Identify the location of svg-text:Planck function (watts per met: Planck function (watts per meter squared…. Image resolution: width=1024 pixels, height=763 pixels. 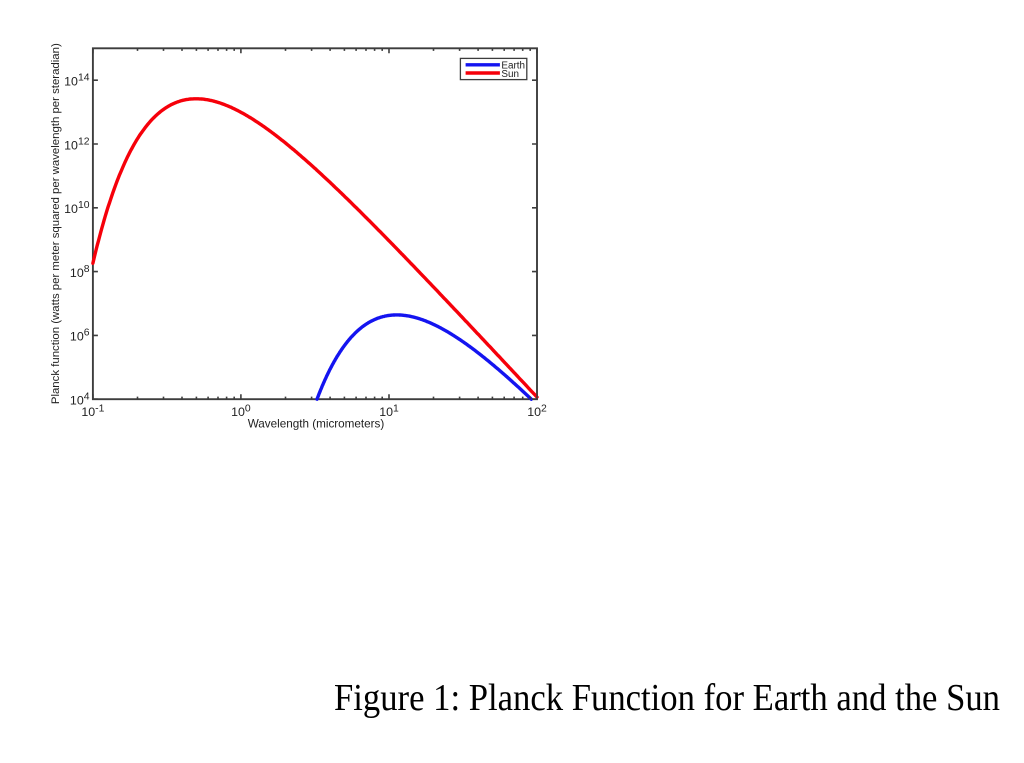
(56, 223).